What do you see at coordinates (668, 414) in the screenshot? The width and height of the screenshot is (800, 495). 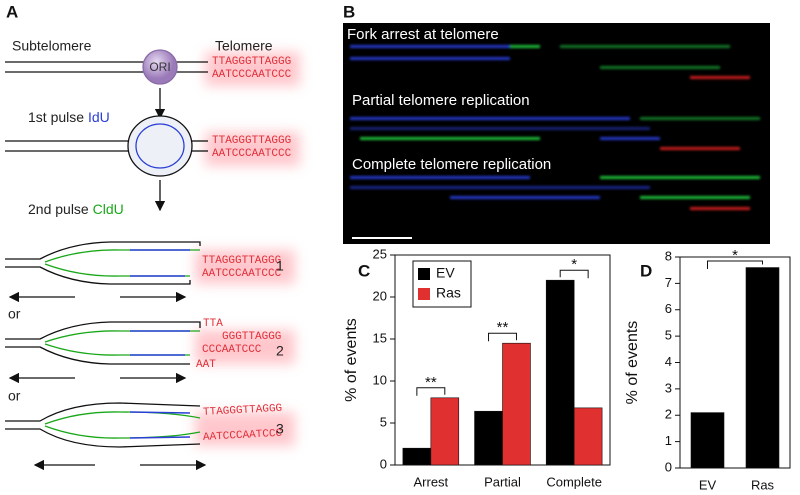 I see `y-tick-label: 2` at bounding box center [668, 414].